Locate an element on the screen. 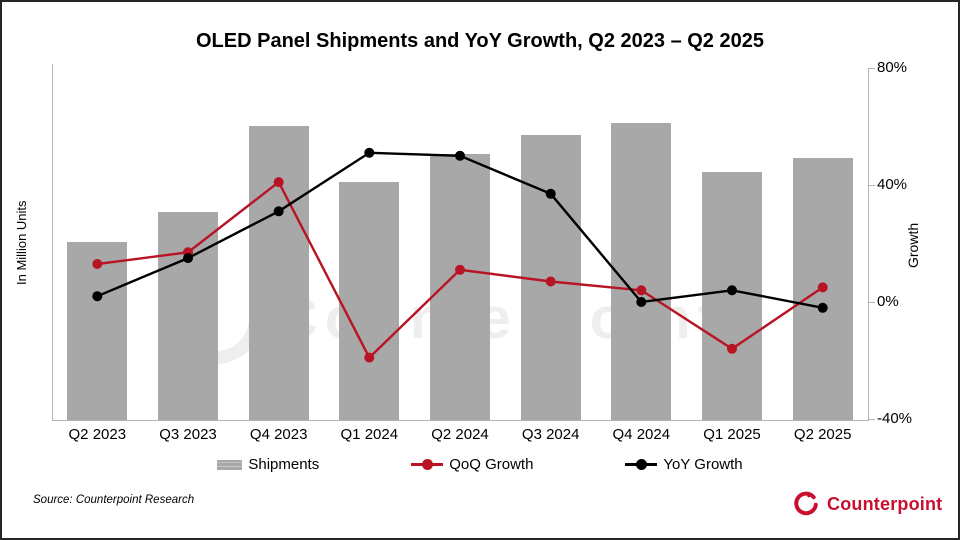 This screenshot has height=540, width=960. legend-yoy-label: YoY Growth is located at coordinates (703, 464).